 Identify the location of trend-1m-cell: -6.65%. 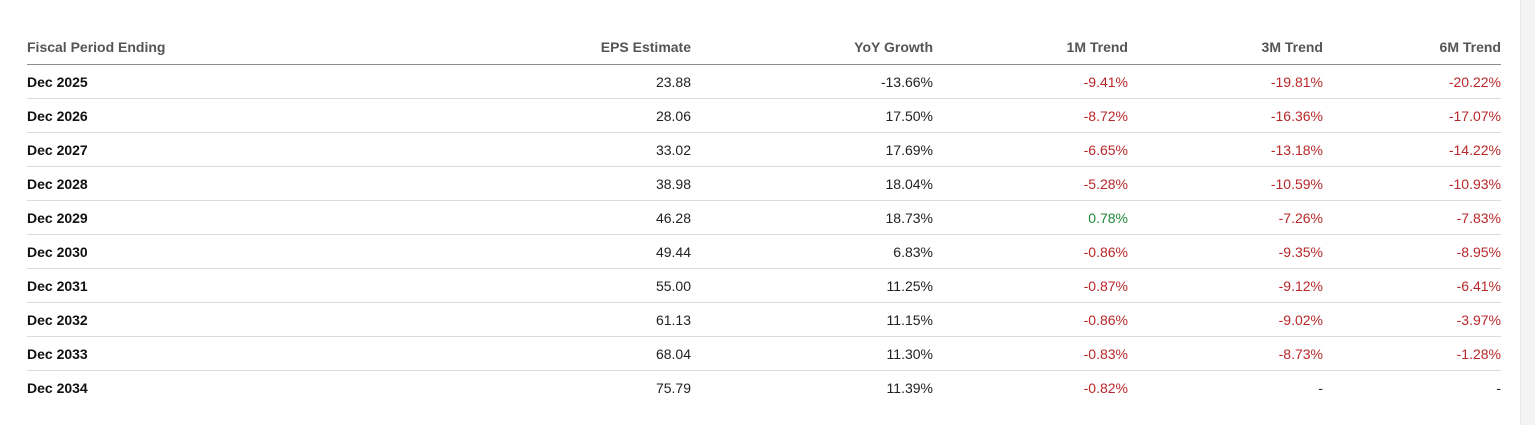
(1030, 149).